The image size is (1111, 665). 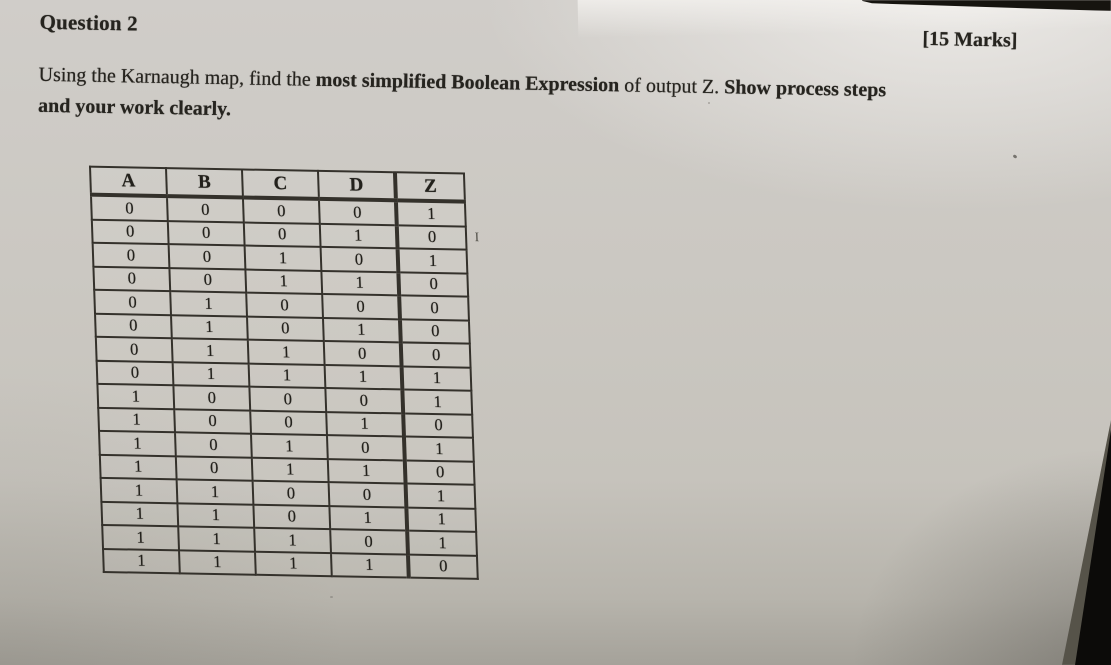 What do you see at coordinates (89, 22) in the screenshot?
I see `question-title: Question 2` at bounding box center [89, 22].